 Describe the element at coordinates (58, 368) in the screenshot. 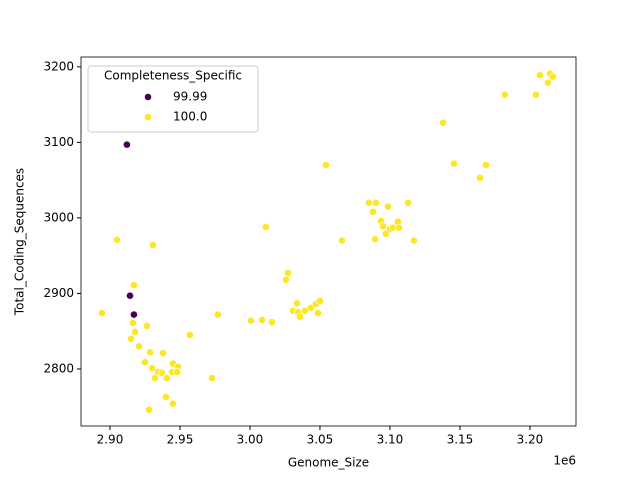

I see `y-tick-label: 2800` at that location.